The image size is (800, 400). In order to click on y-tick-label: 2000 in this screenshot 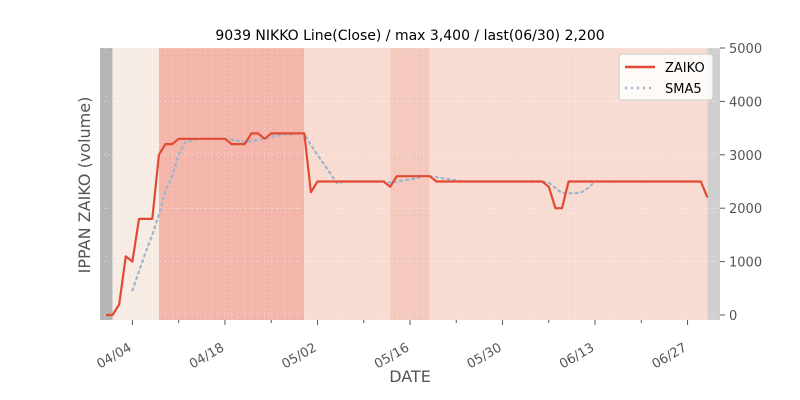, I will do `click(745, 209)`.